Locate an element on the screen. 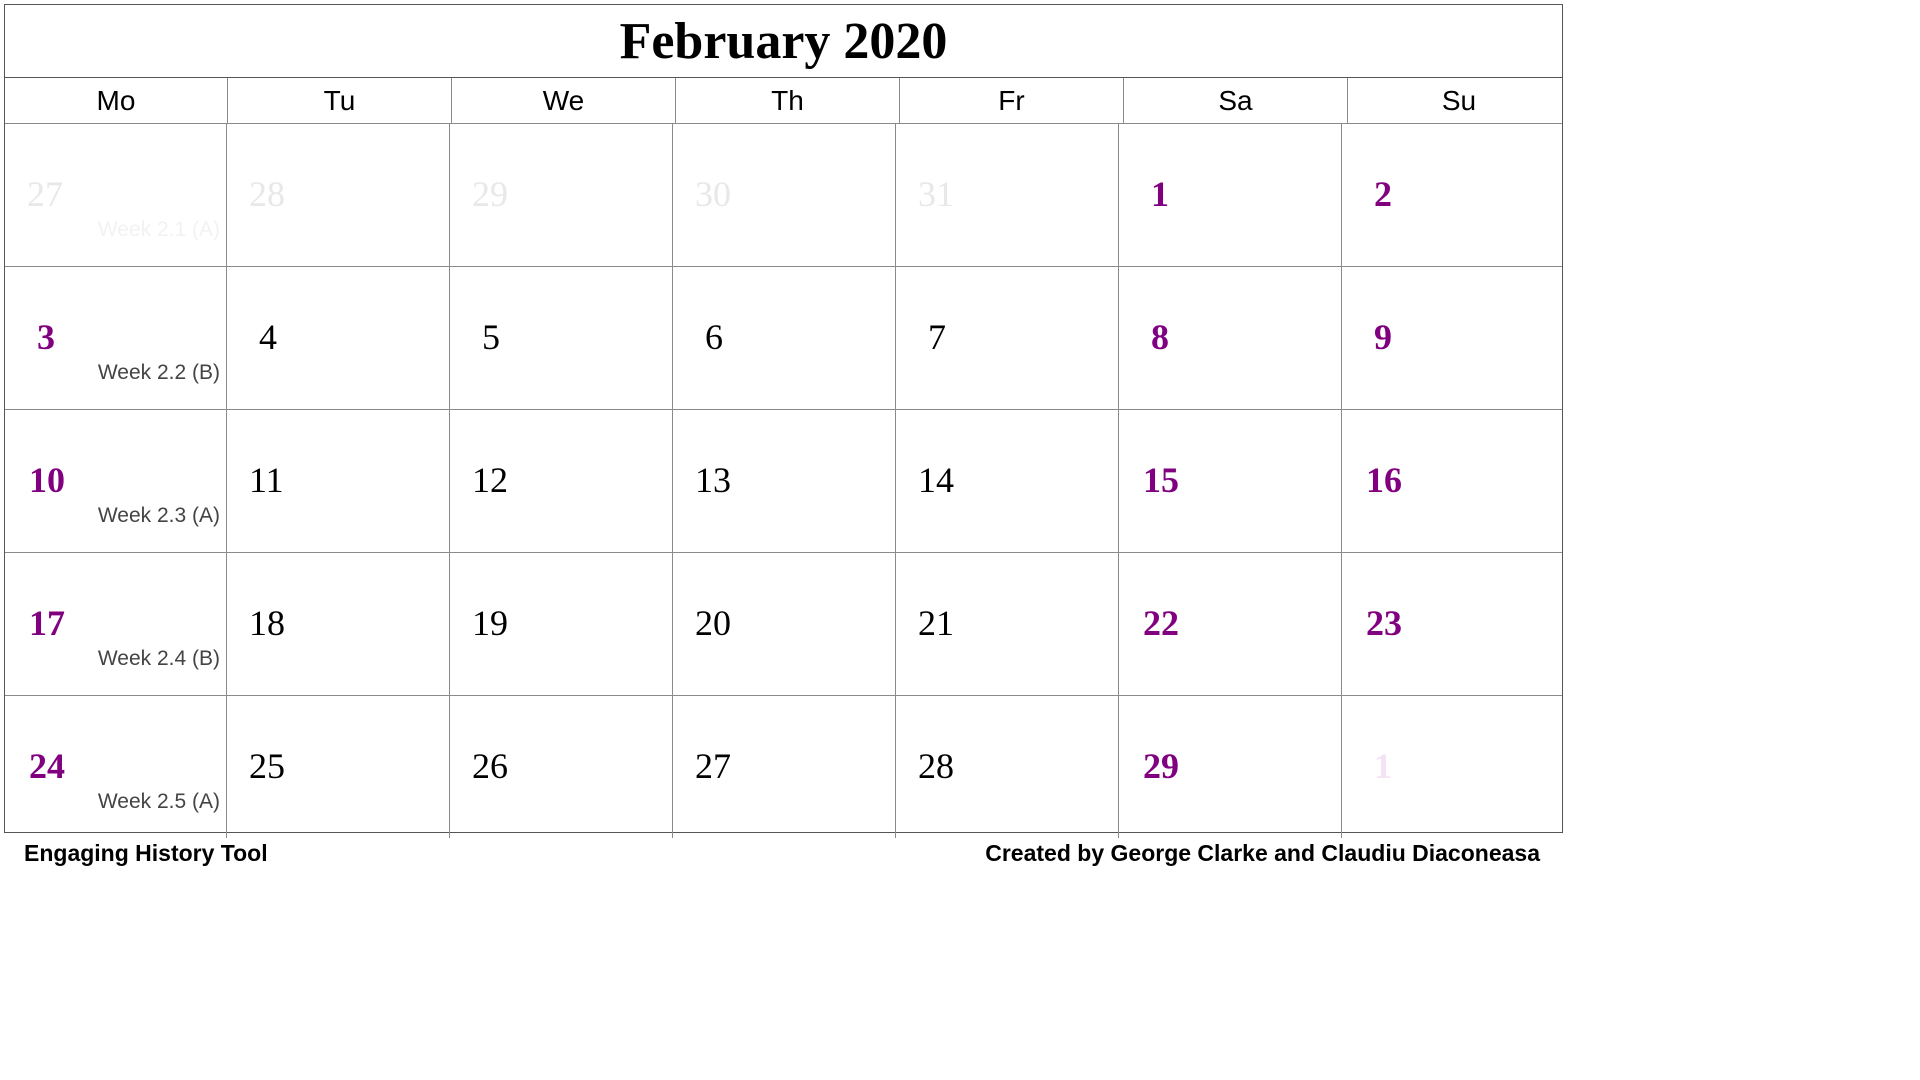  day-number: 26 is located at coordinates (490, 766).